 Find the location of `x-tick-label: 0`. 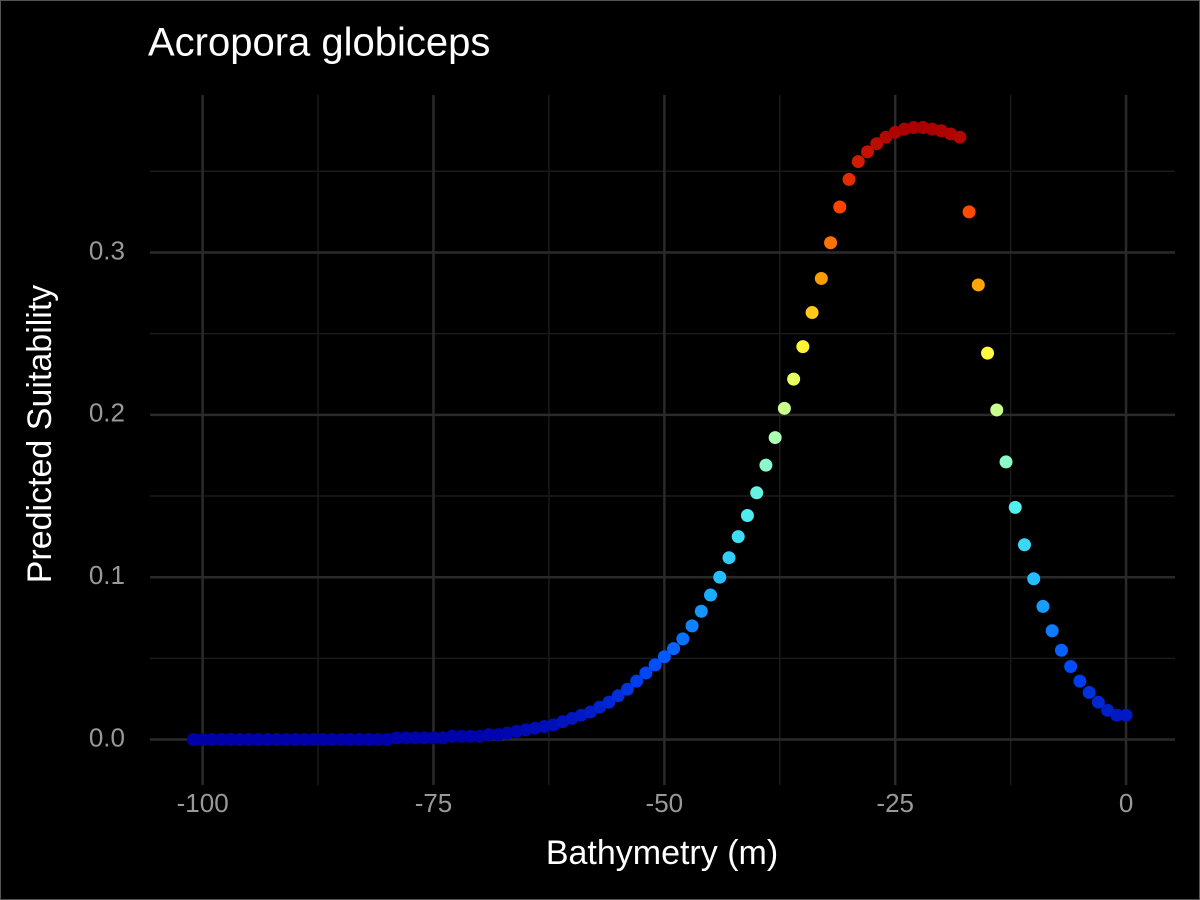

x-tick-label: 0 is located at coordinates (1126, 803).